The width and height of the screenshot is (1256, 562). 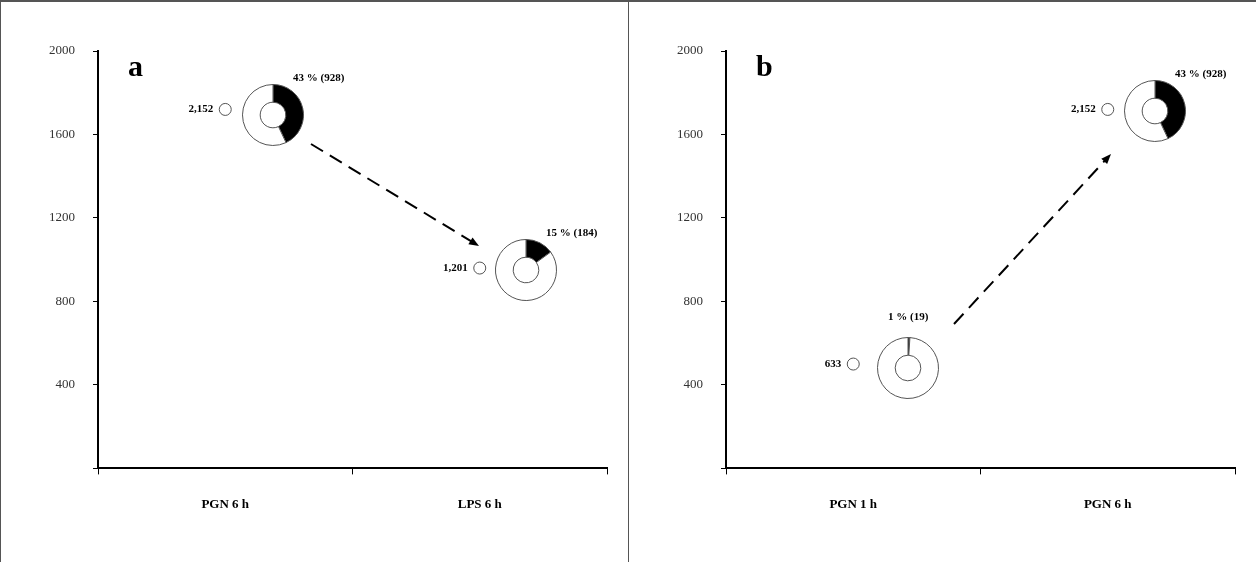 What do you see at coordinates (135, 65) in the screenshot?
I see `chart-title: a` at bounding box center [135, 65].